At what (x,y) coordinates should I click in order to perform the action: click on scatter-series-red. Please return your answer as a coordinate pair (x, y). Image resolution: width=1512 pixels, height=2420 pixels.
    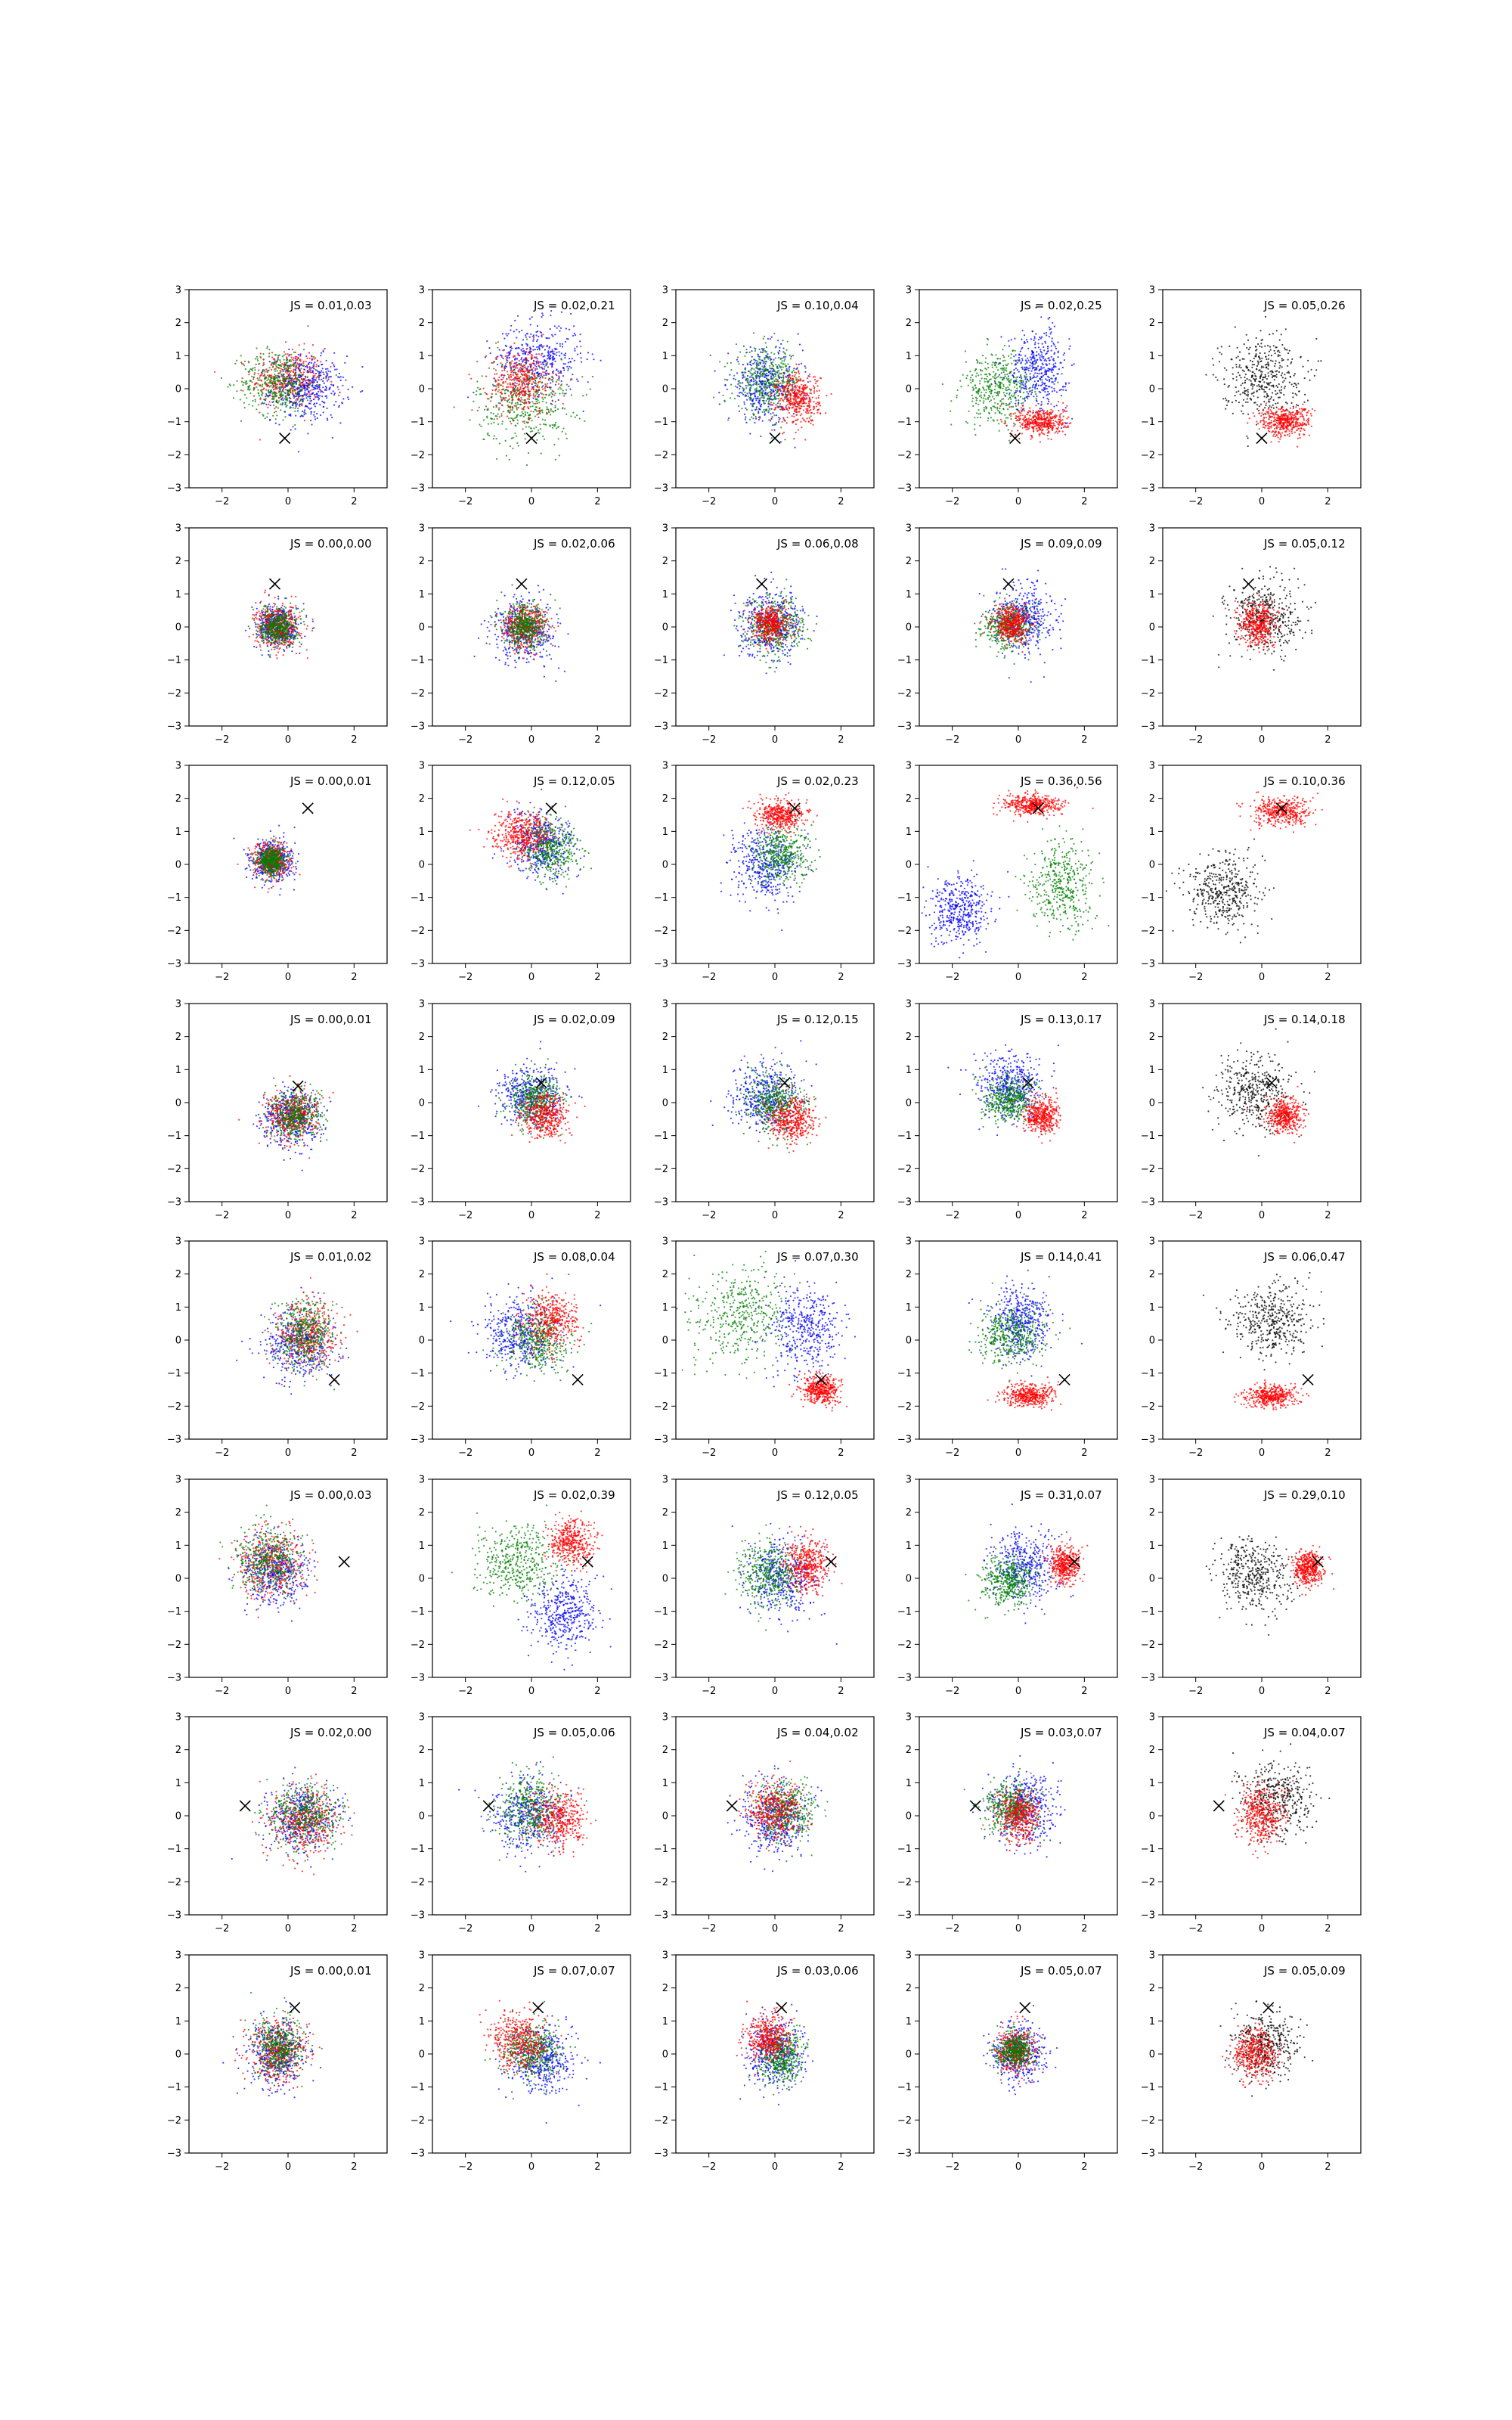
    Looking at the image, I should click on (795, 402).